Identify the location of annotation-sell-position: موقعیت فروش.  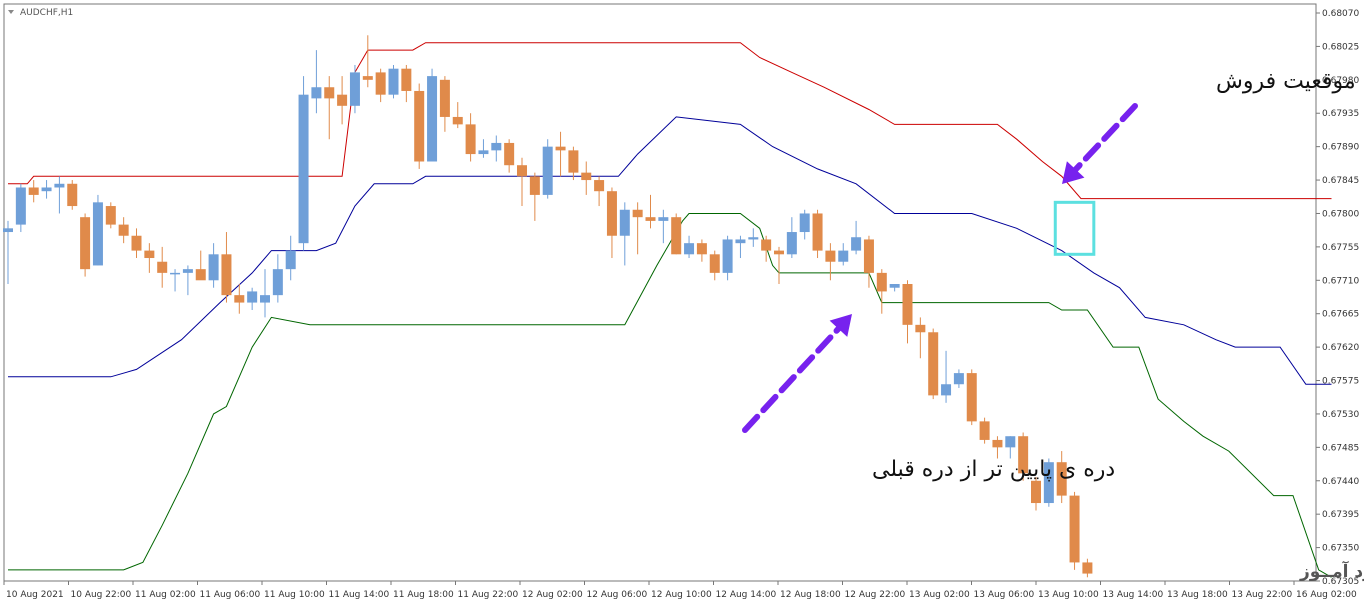
(1286, 81).